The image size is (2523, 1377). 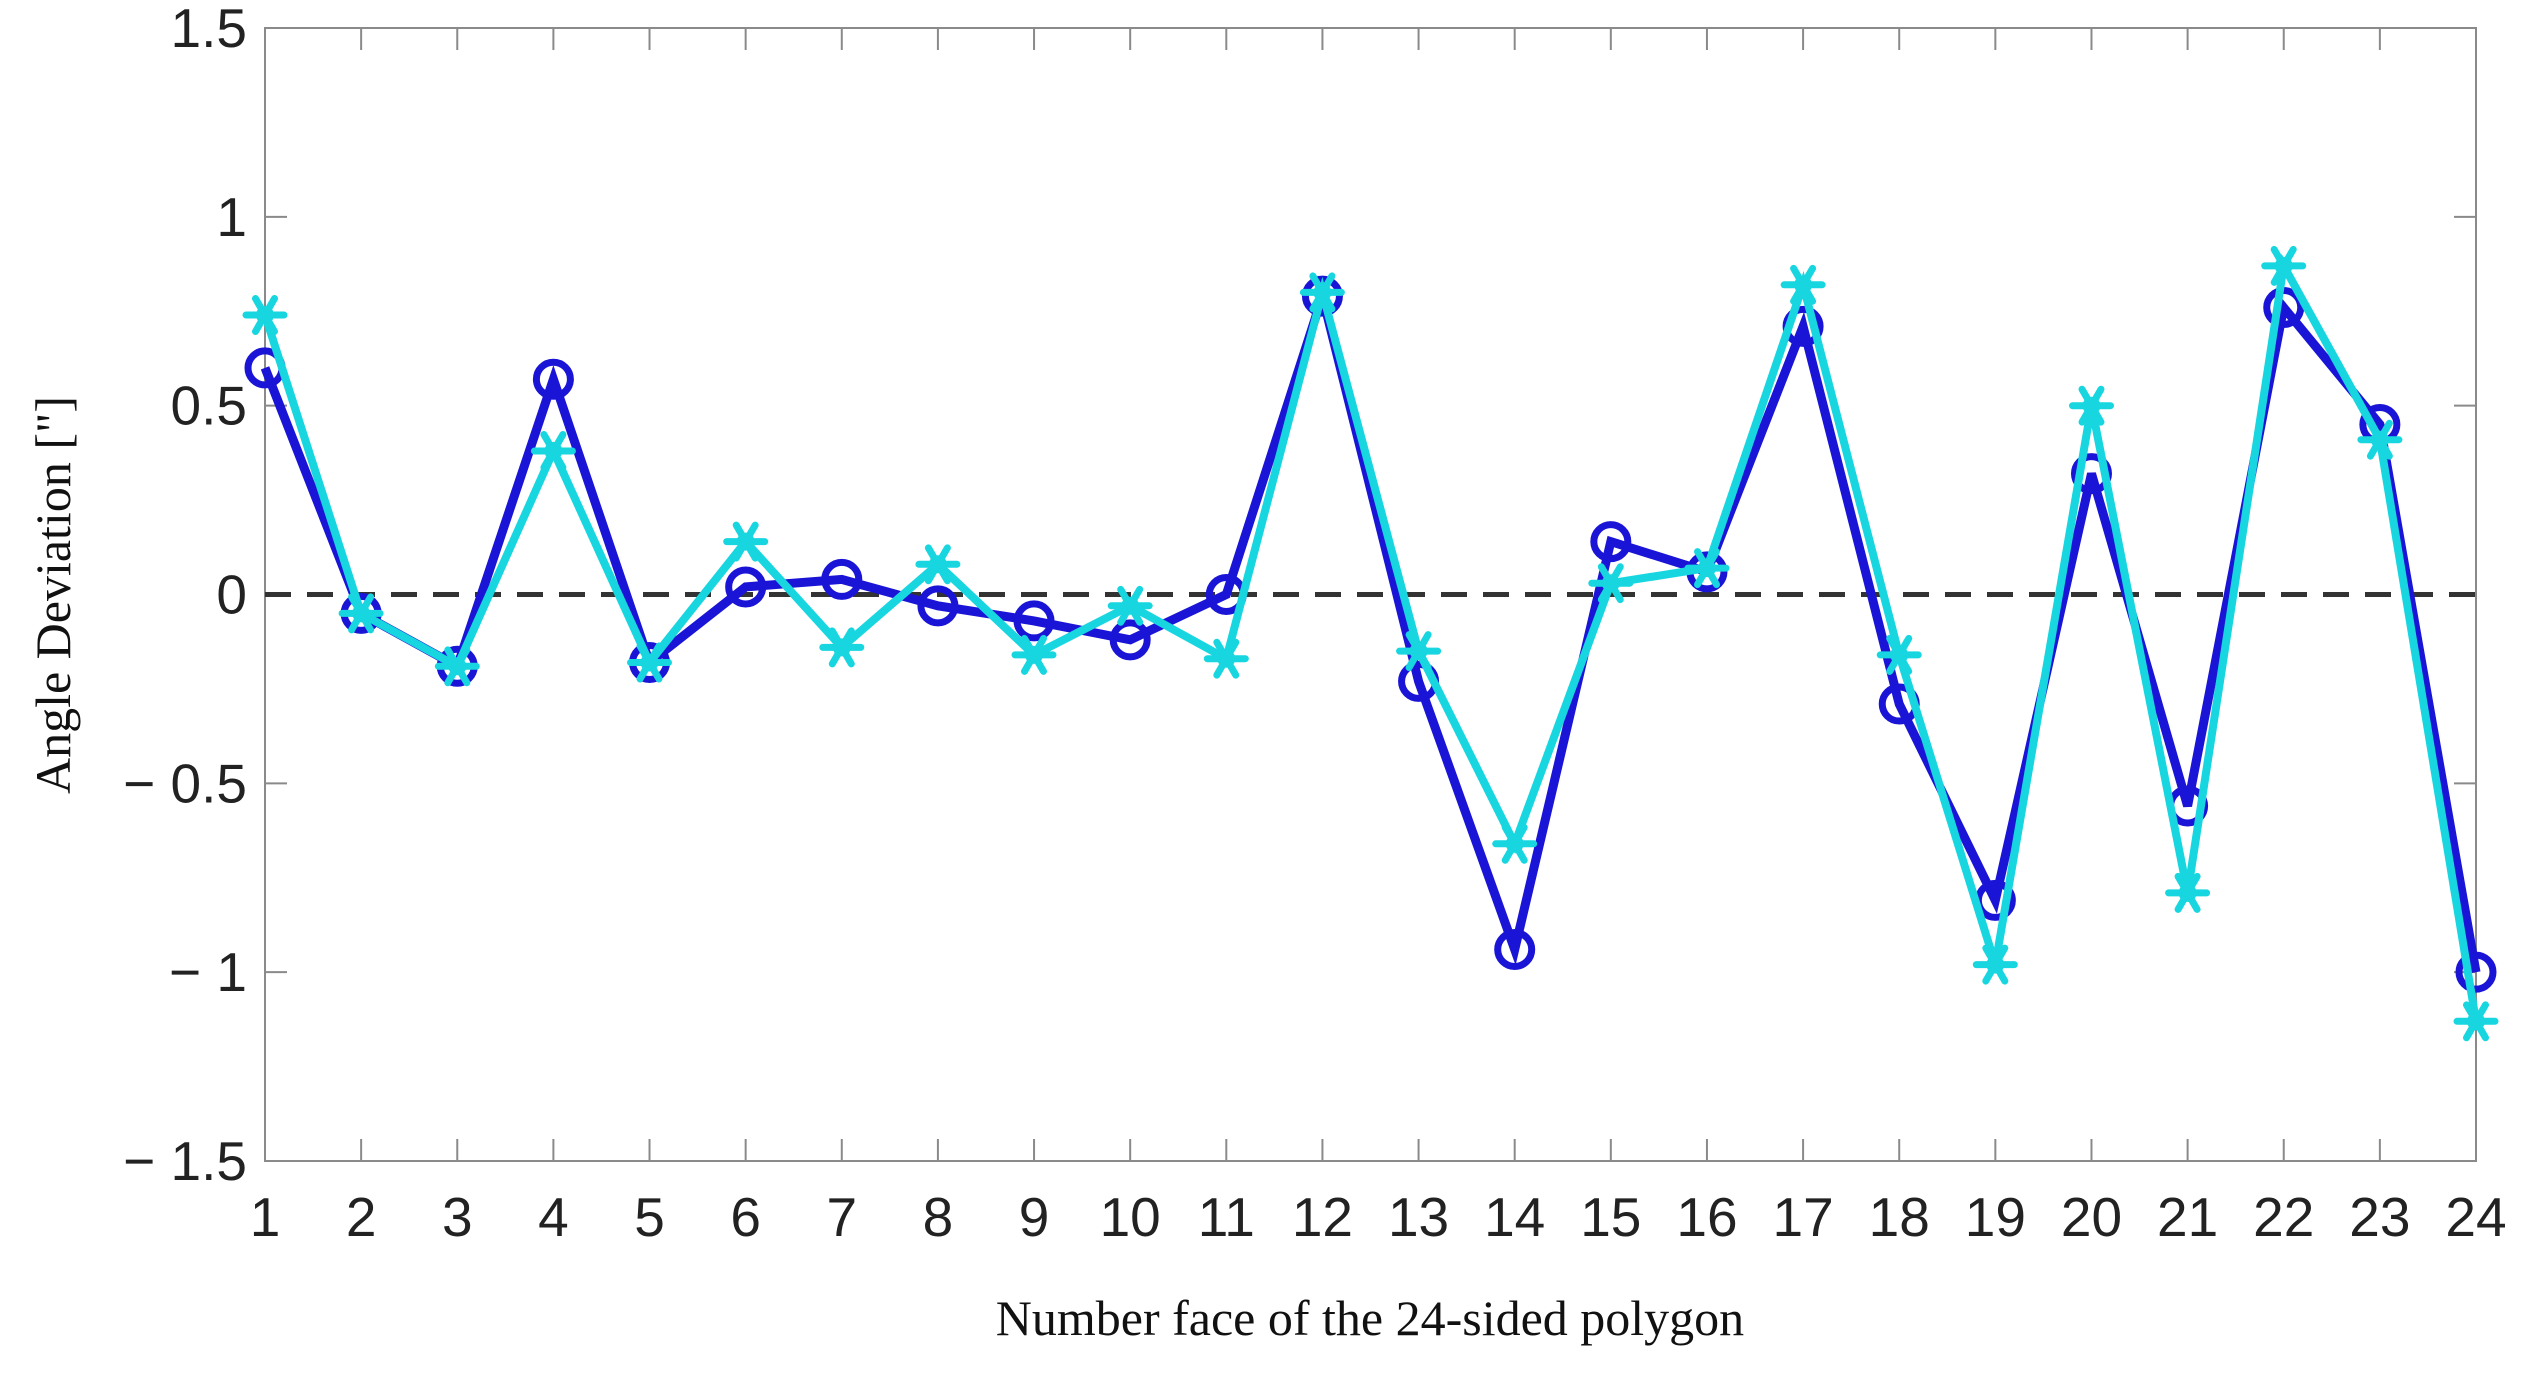 What do you see at coordinates (185, 1161) in the screenshot?
I see `y-tick-label: − 1.5` at bounding box center [185, 1161].